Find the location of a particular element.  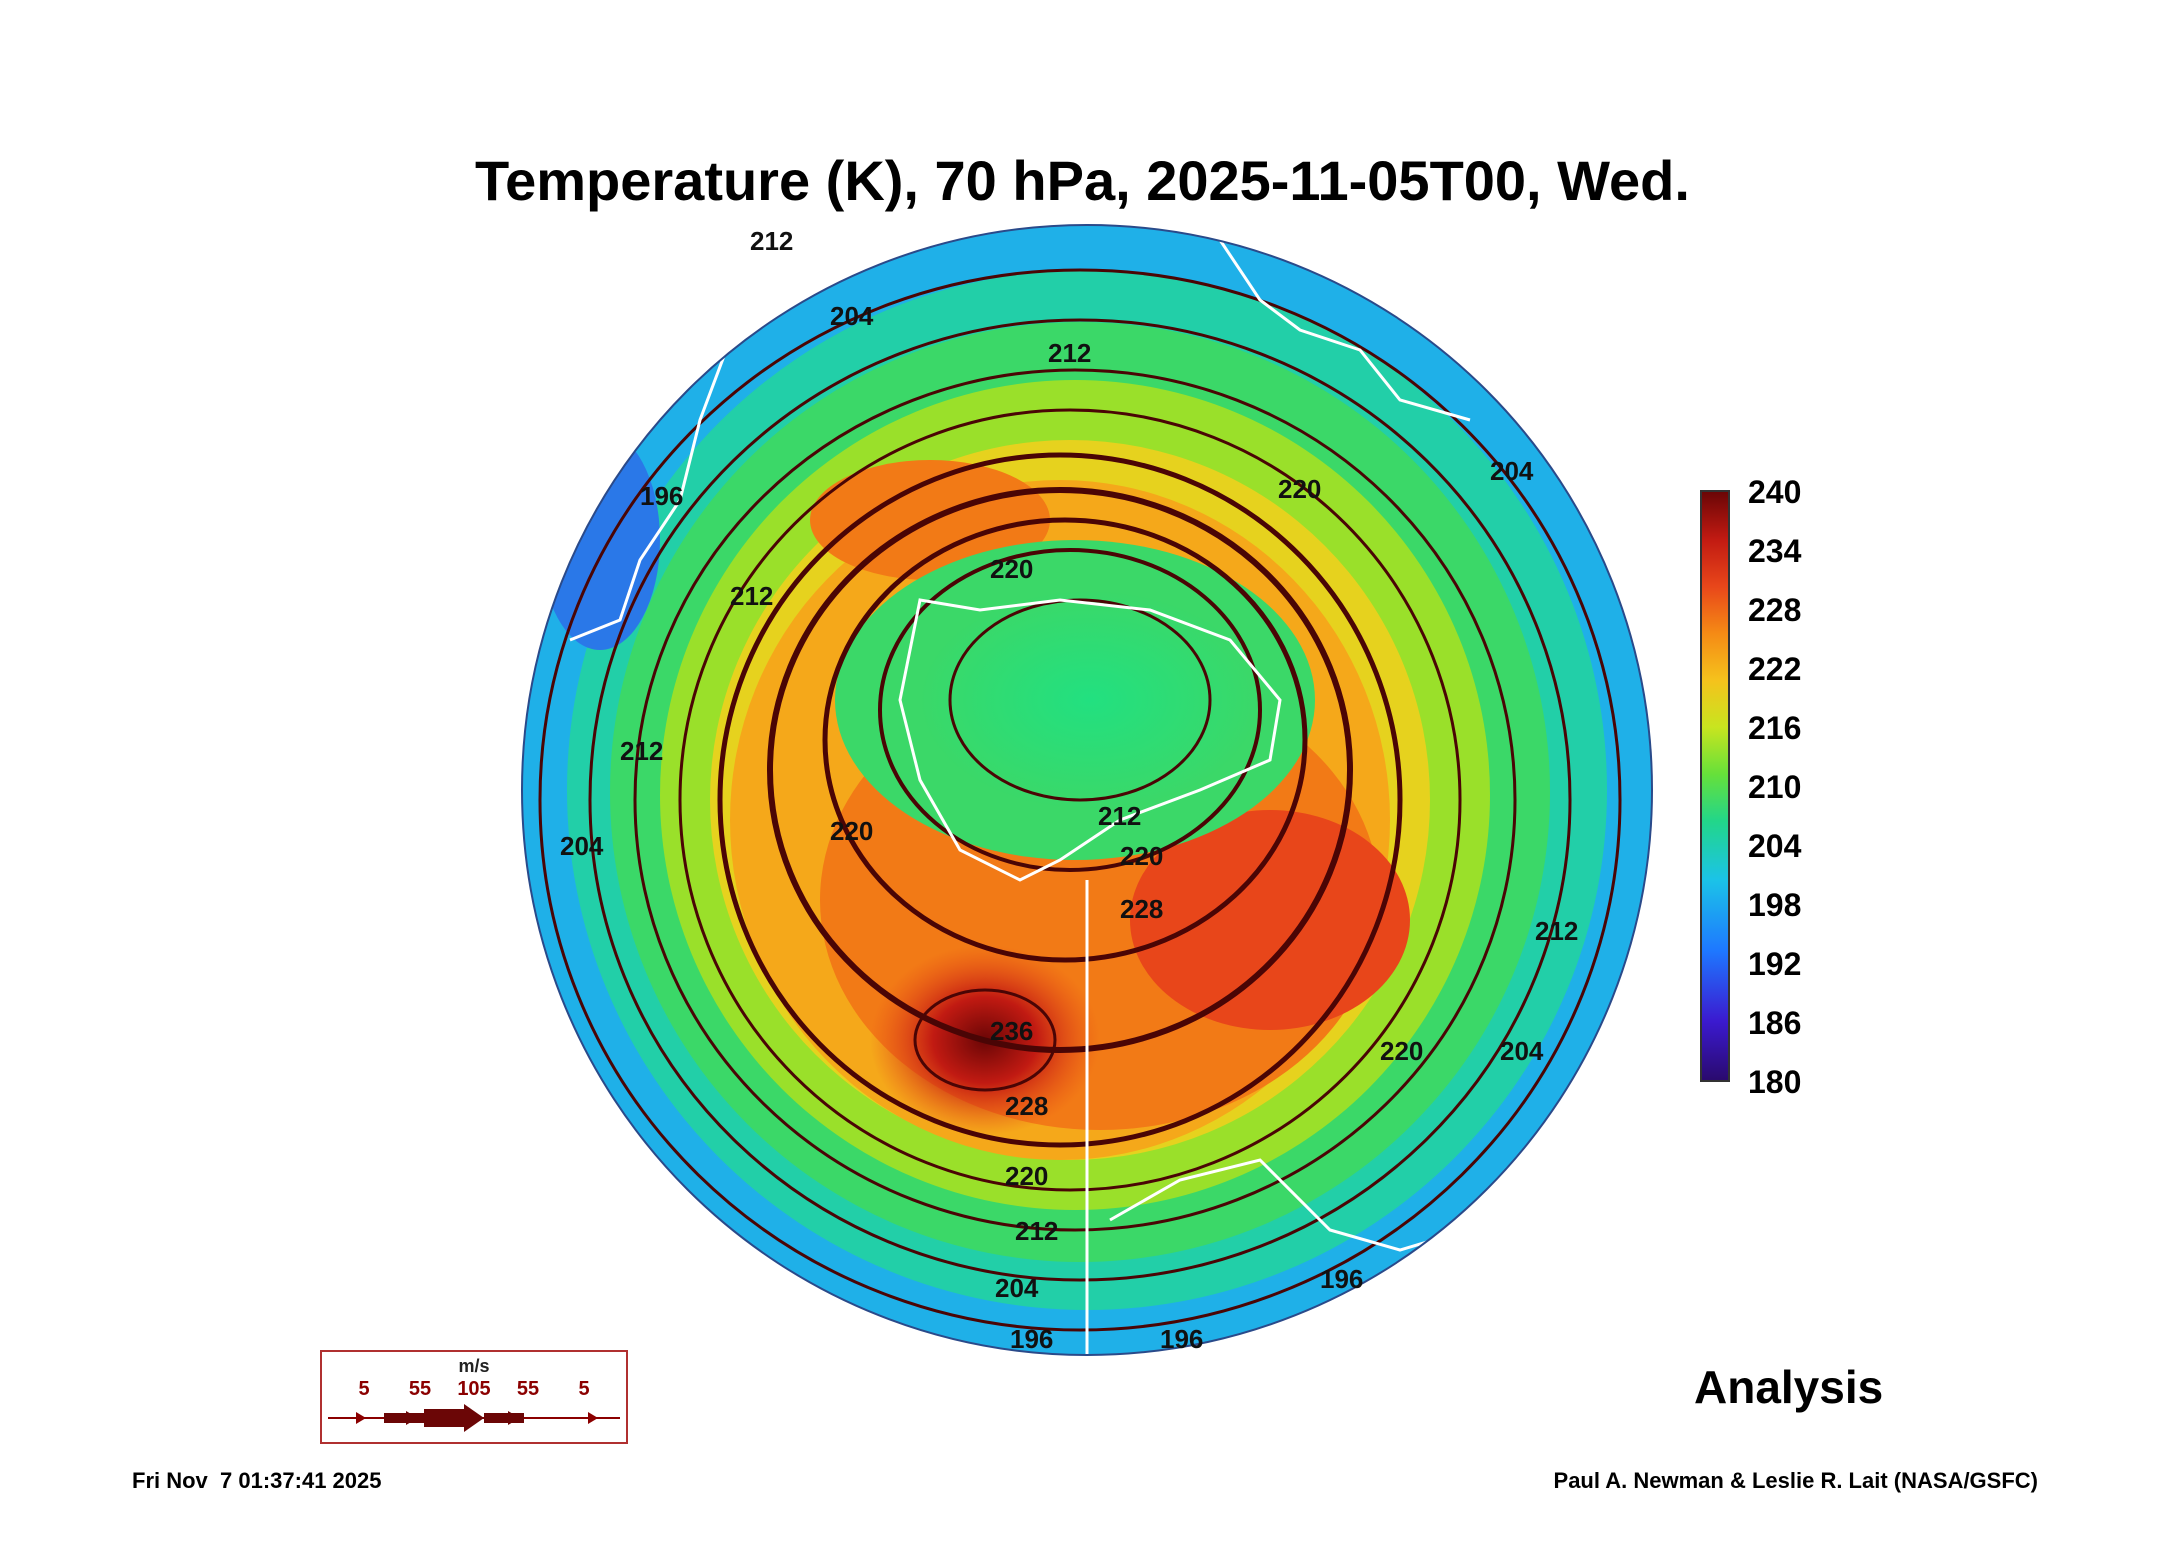

footer-timestamp: Fri Nov 7 01:37:41 2025 is located at coordinates (257, 1480).